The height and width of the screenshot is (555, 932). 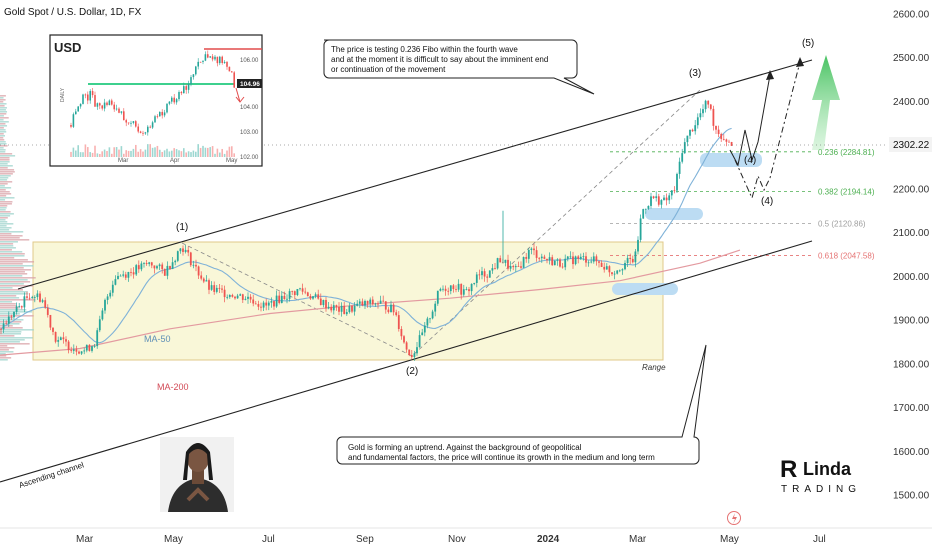 I want to click on price-tick-1: 2500.00, so click(x=911, y=58).